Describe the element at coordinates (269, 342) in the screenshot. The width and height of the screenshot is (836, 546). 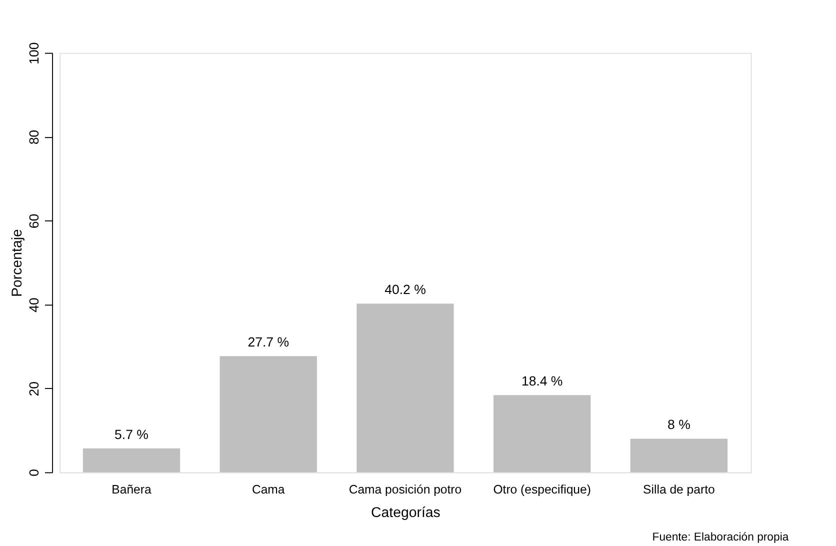
I see `data-label: 27.7 %` at that location.